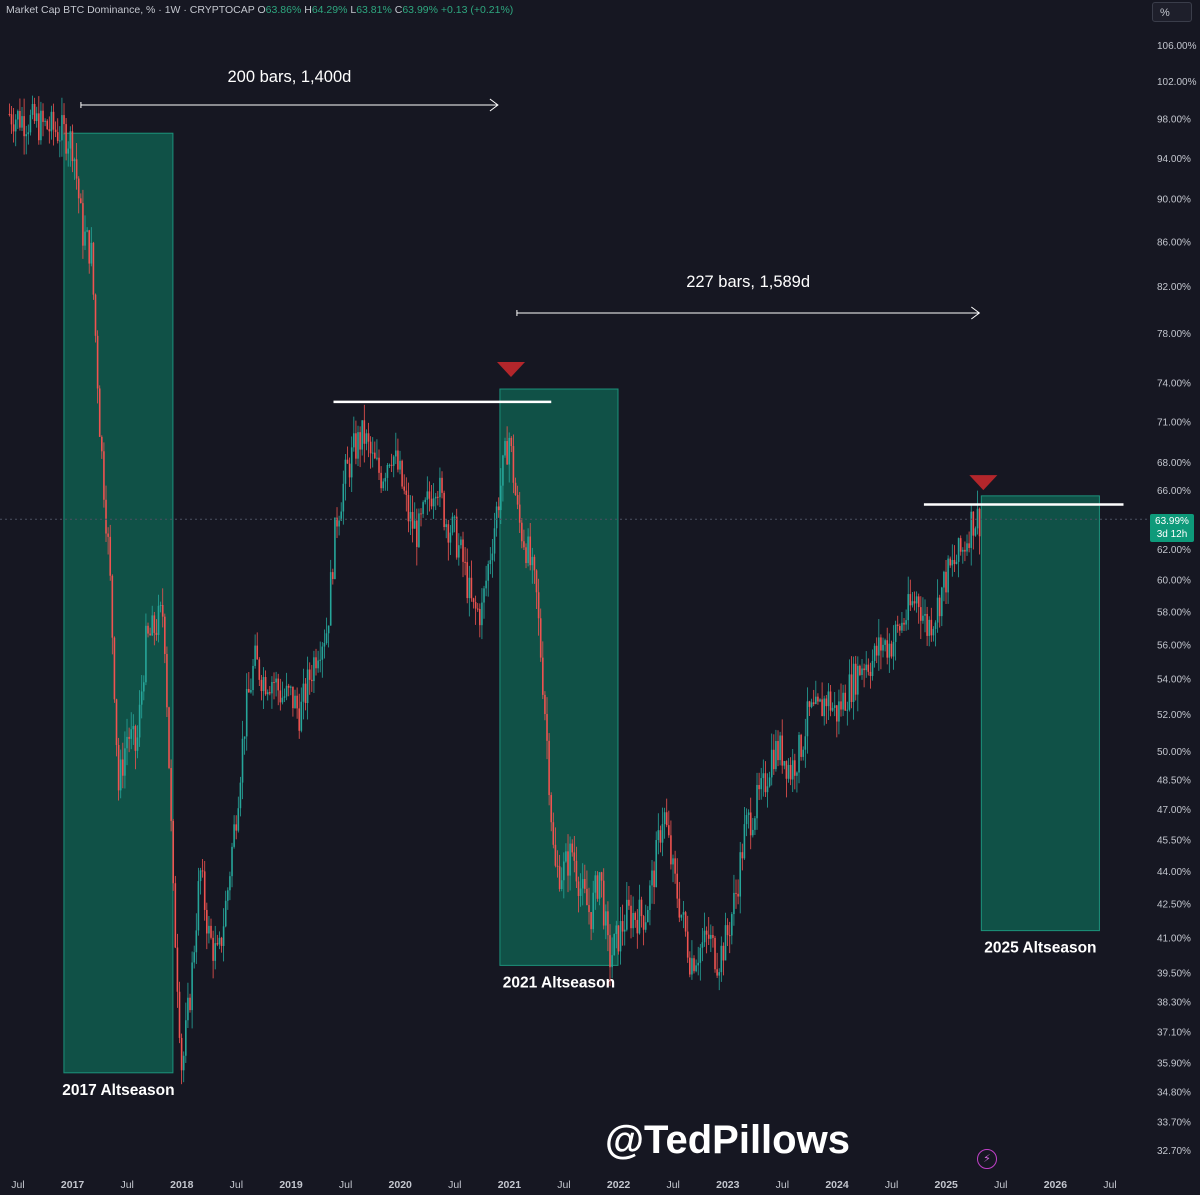 This screenshot has height=1195, width=1200. I want to click on range-2-label: 227 bars, 1,589d, so click(748, 282).